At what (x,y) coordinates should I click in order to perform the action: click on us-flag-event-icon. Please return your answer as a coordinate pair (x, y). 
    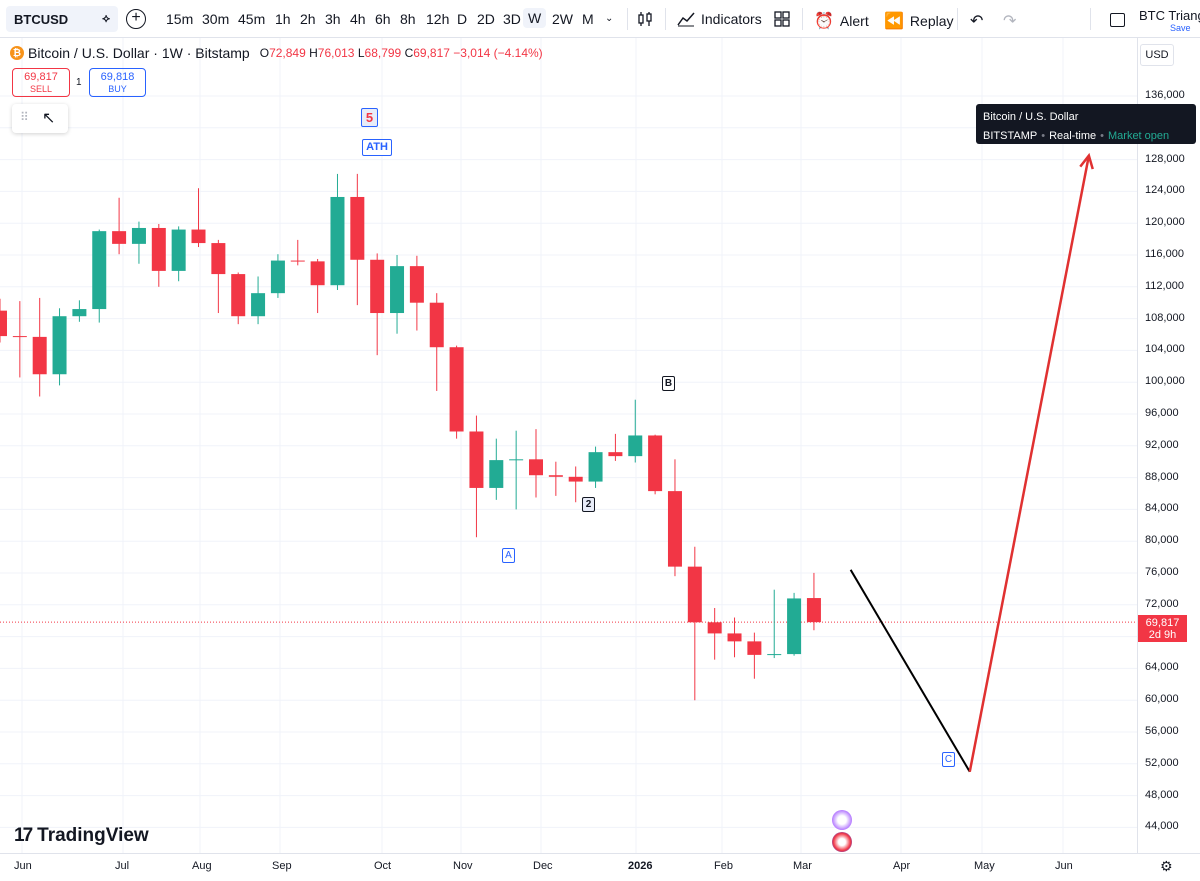
    Looking at the image, I should click on (842, 842).